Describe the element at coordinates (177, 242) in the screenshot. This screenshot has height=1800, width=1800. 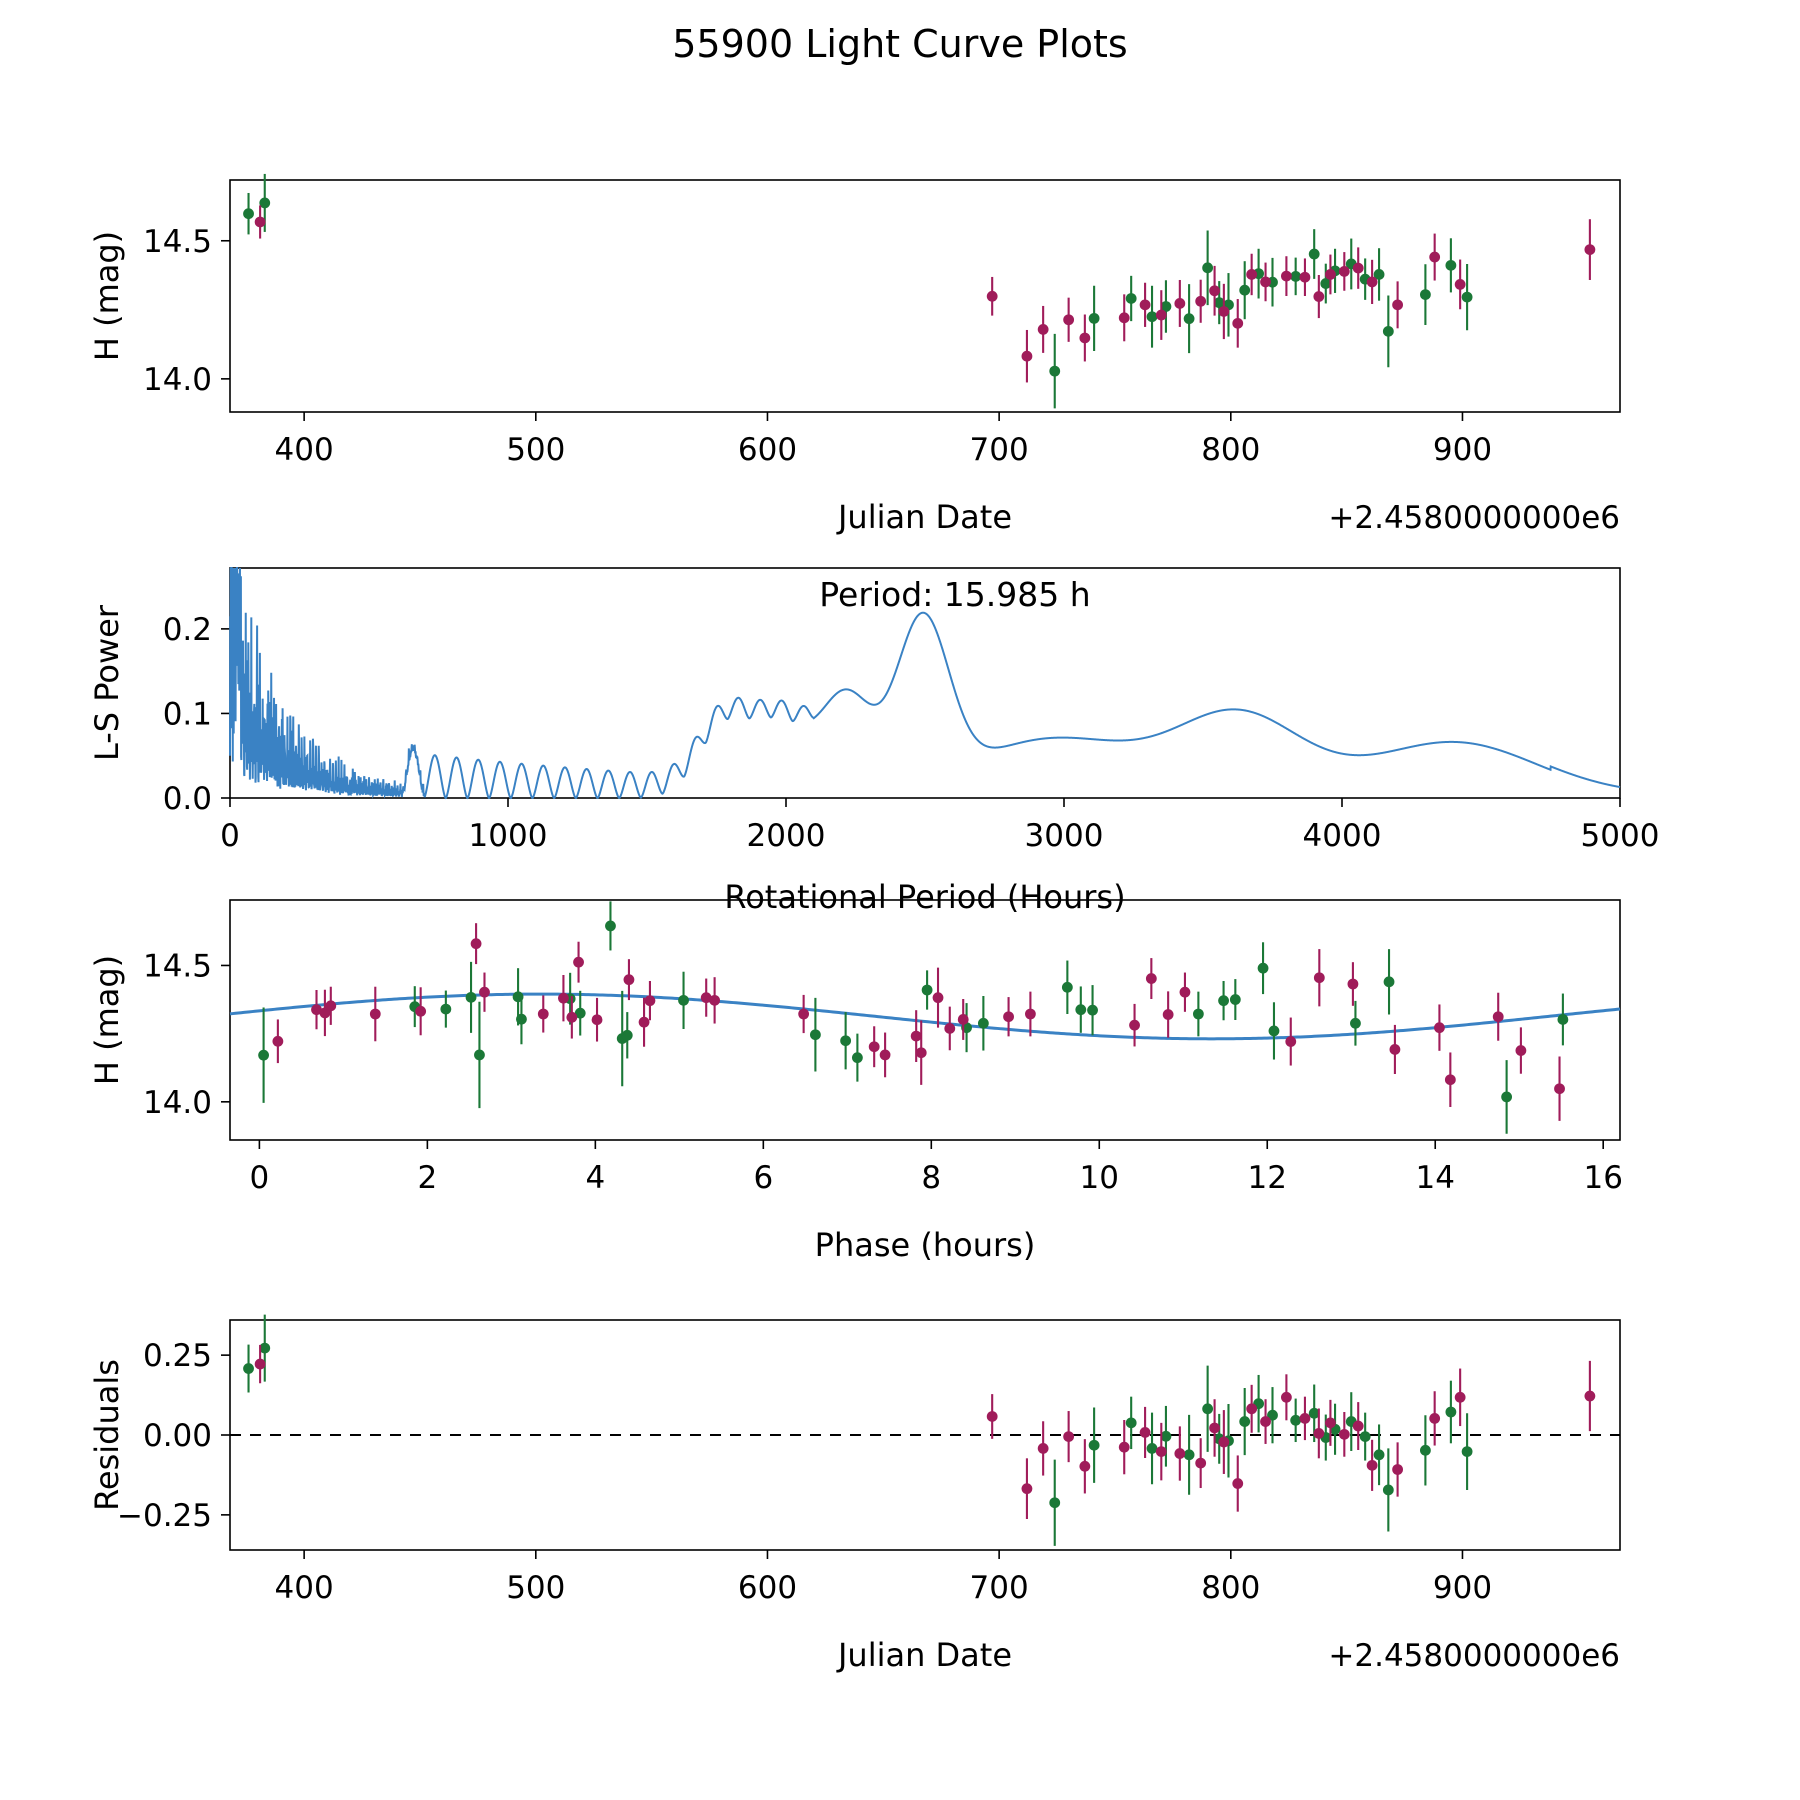
I see `y-tick-label: 14.5` at that location.